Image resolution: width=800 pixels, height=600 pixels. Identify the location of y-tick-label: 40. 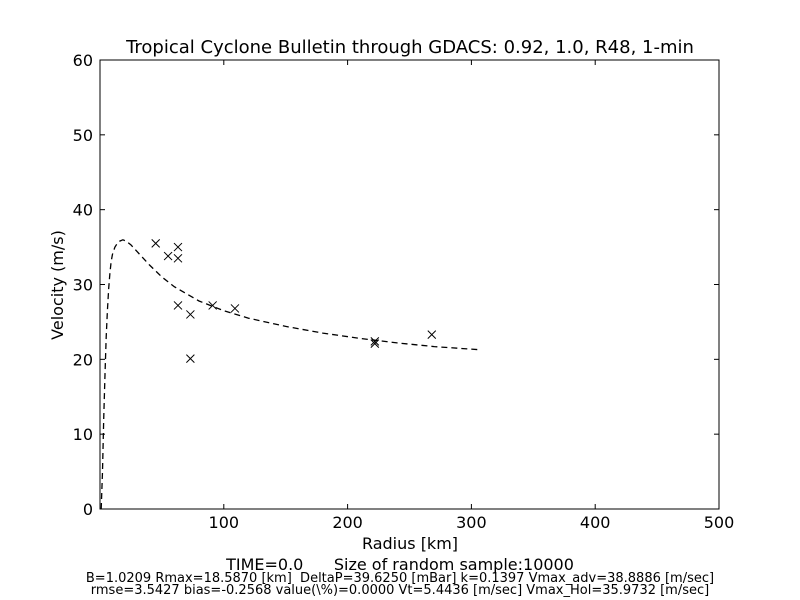
(83, 210).